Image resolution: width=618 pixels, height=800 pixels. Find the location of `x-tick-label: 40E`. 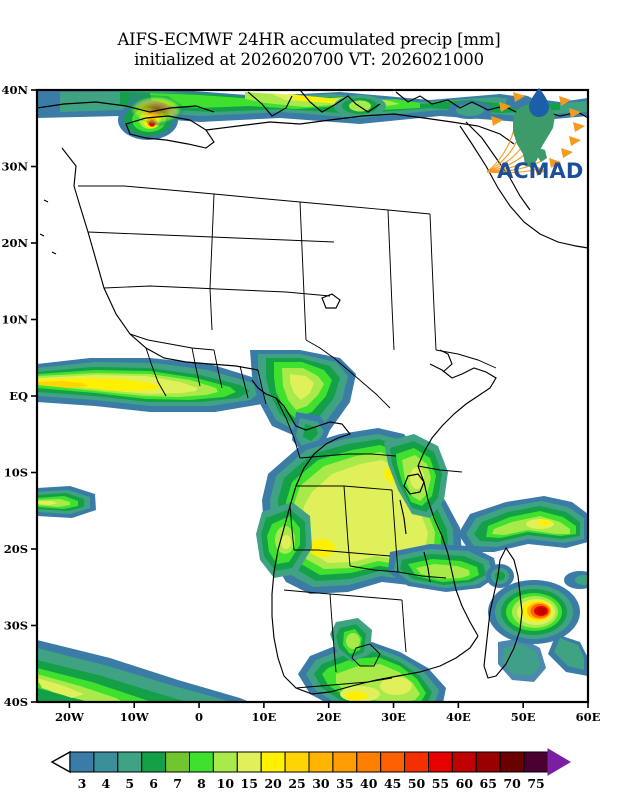

x-tick-label: 40E is located at coordinates (458, 716).